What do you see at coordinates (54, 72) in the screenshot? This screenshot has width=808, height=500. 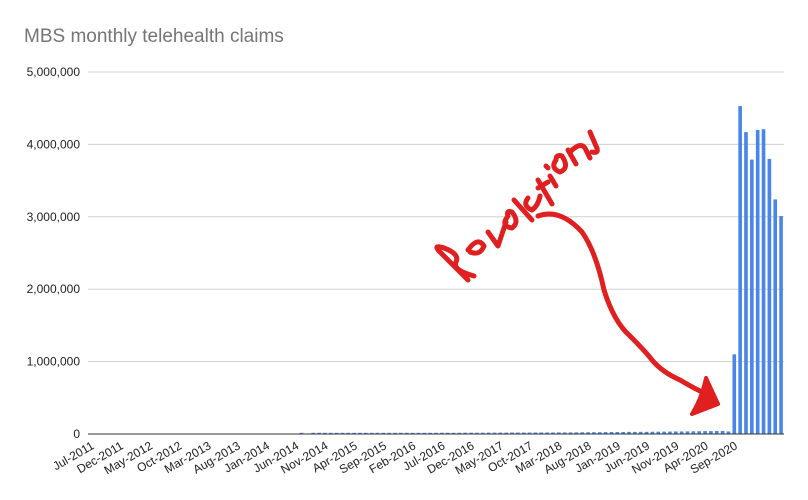 I see `y-tick-label: 5,000,000` at bounding box center [54, 72].